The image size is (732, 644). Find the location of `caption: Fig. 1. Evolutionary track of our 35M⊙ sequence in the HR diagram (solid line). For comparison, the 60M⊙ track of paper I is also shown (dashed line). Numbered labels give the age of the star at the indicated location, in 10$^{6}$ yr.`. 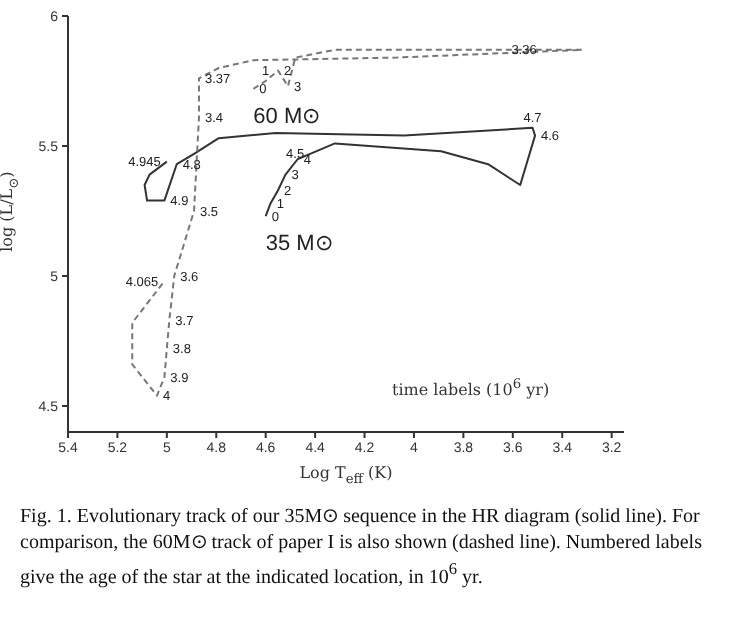

caption: Fig. 1. Evolutionary track of our 35M⊙ sequence in the HR diagram (solid line). For comparison, the 60M⊙ track of paper I is also shown (dashed line). Numbered labels give the age of the star at the indicated location, in 10$^{6}$ yr. is located at coordinates (362, 547).